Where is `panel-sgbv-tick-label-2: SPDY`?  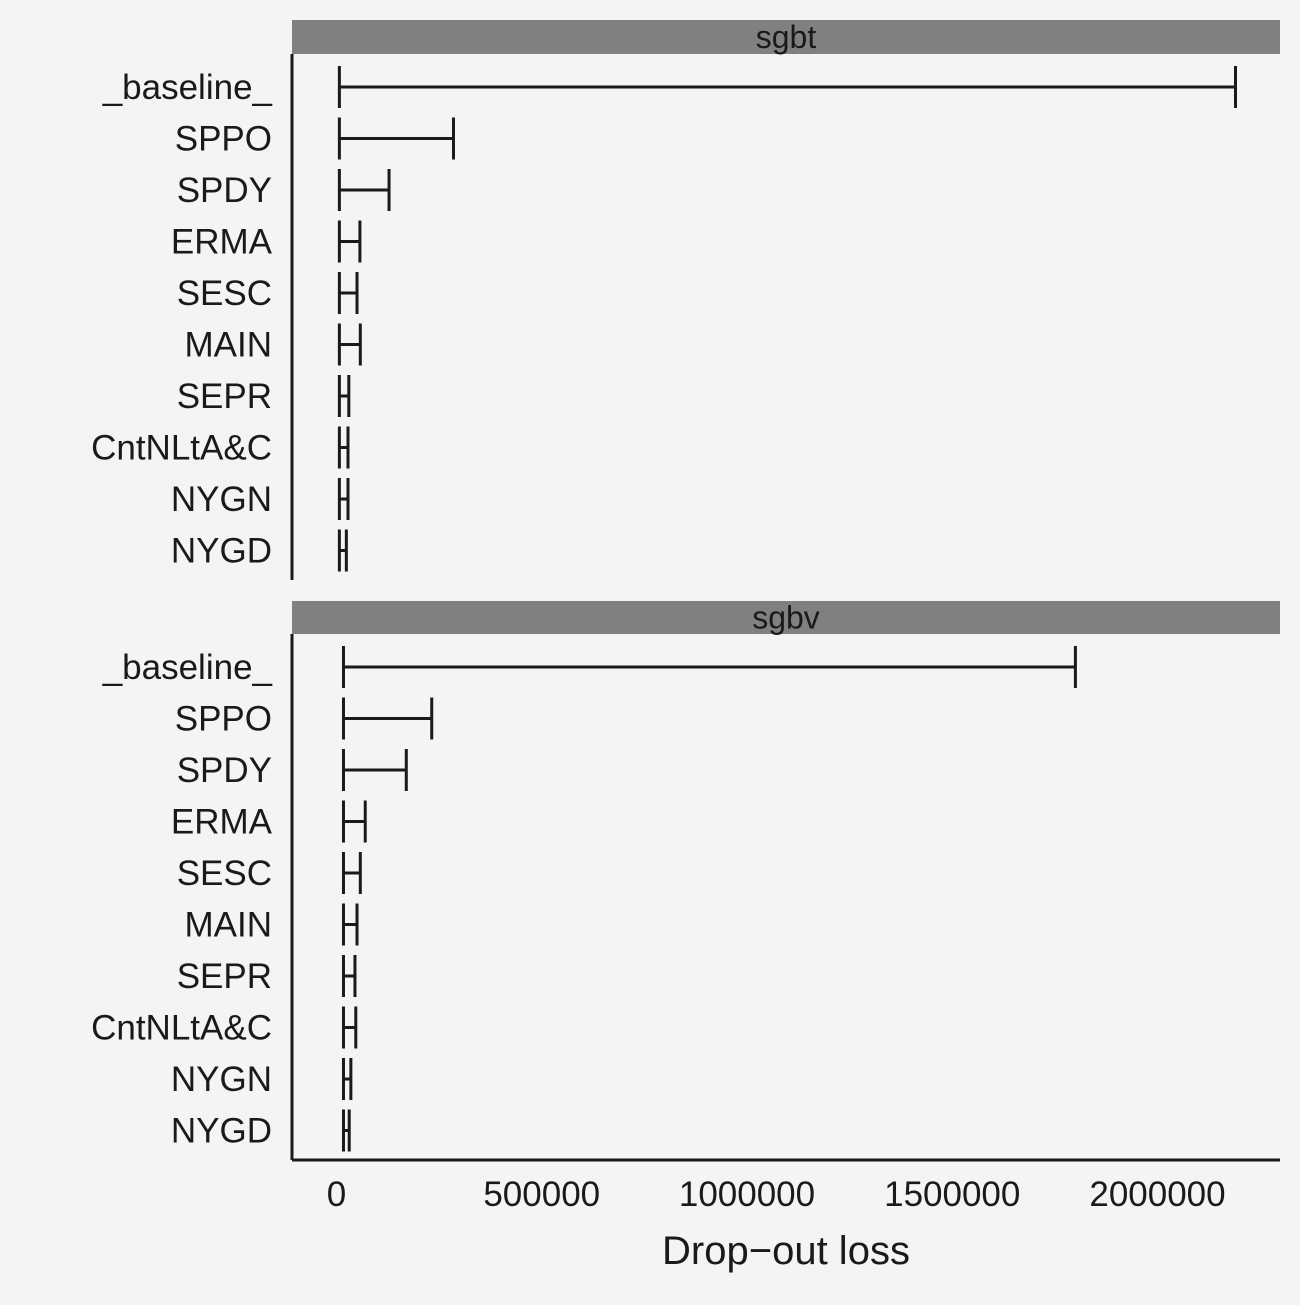
panel-sgbv-tick-label-2: SPDY is located at coordinates (224, 770).